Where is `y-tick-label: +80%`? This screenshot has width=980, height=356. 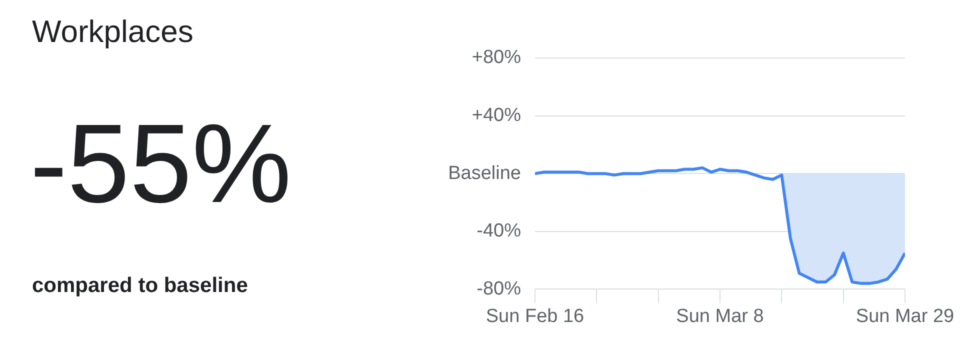 y-tick-label: +80% is located at coordinates (497, 57).